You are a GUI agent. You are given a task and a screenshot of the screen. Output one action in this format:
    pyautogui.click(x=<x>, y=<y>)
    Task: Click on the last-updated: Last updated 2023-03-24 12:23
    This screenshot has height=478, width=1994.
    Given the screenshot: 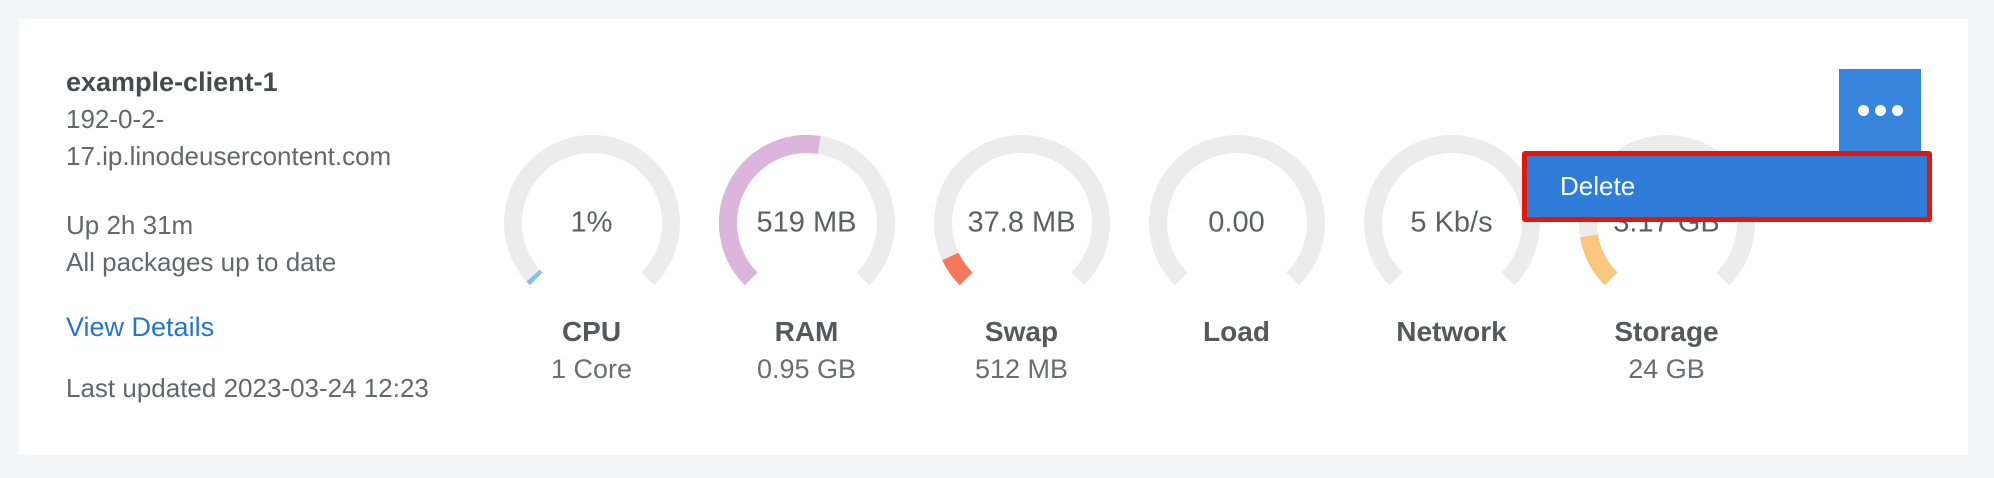 What is the action you would take?
    pyautogui.click(x=247, y=388)
    